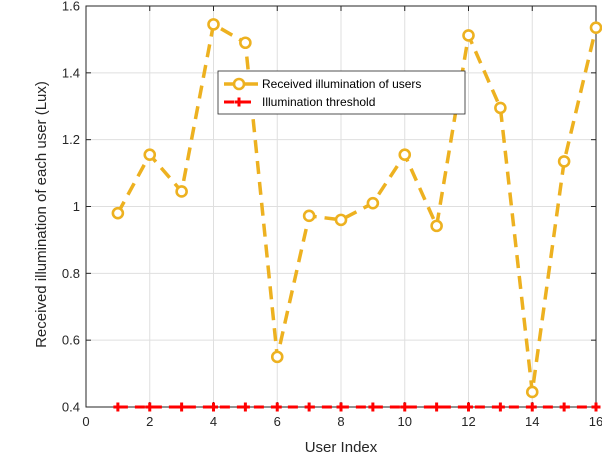 The height and width of the screenshot is (460, 602). Describe the element at coordinates (85, 421) in the screenshot. I see `x-tick-label: 0` at that location.